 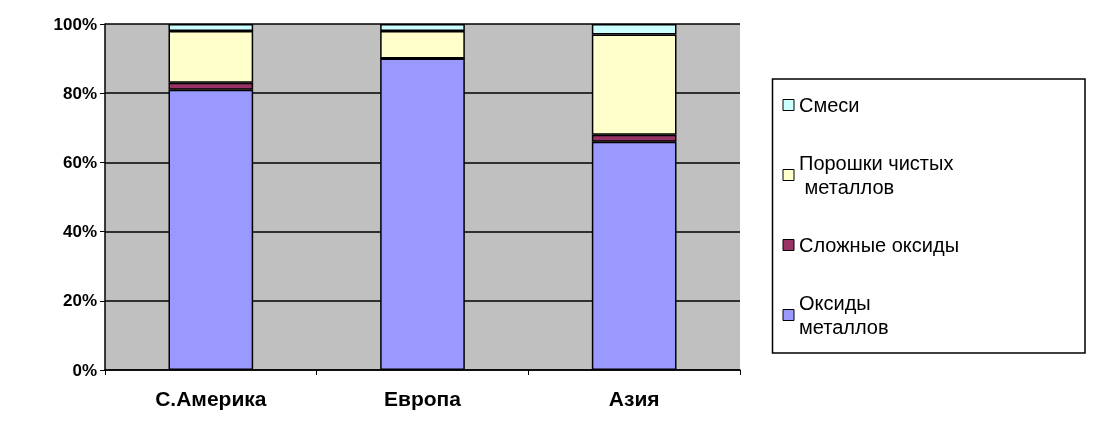 What do you see at coordinates (79, 162) in the screenshot?
I see `y-tick-label: 60%` at bounding box center [79, 162].